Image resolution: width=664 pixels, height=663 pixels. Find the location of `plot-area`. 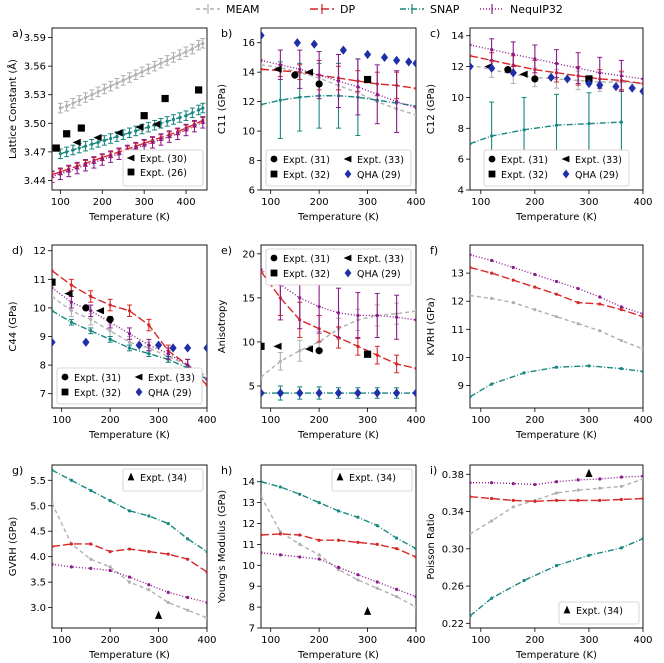

plot-area is located at coordinates (556, 104).